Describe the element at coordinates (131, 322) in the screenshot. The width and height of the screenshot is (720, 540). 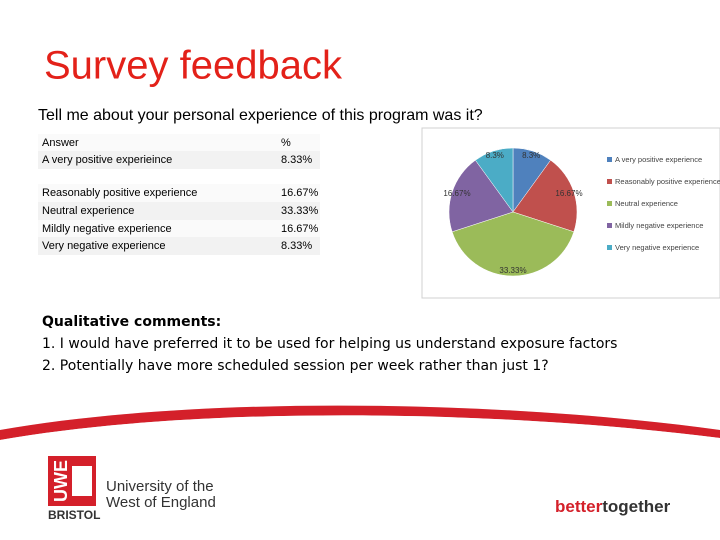
I see `comments-heading: Qualitative comments:` at that location.